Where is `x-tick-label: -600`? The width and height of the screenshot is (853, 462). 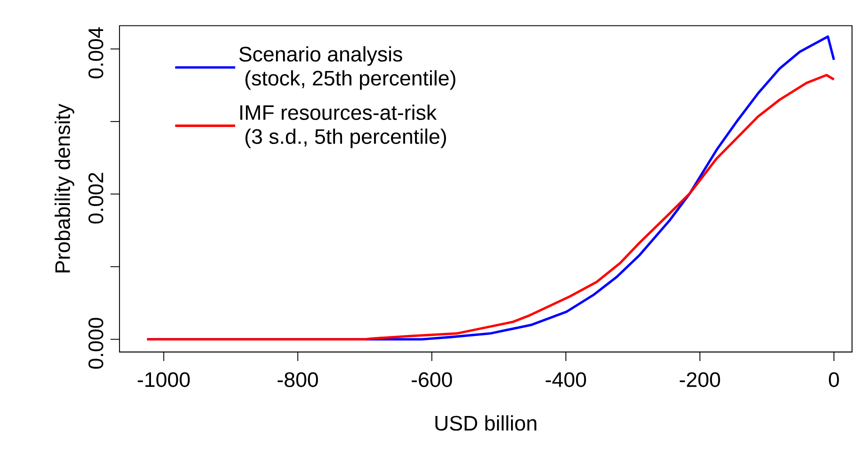
x-tick-label: -600 is located at coordinates (432, 380).